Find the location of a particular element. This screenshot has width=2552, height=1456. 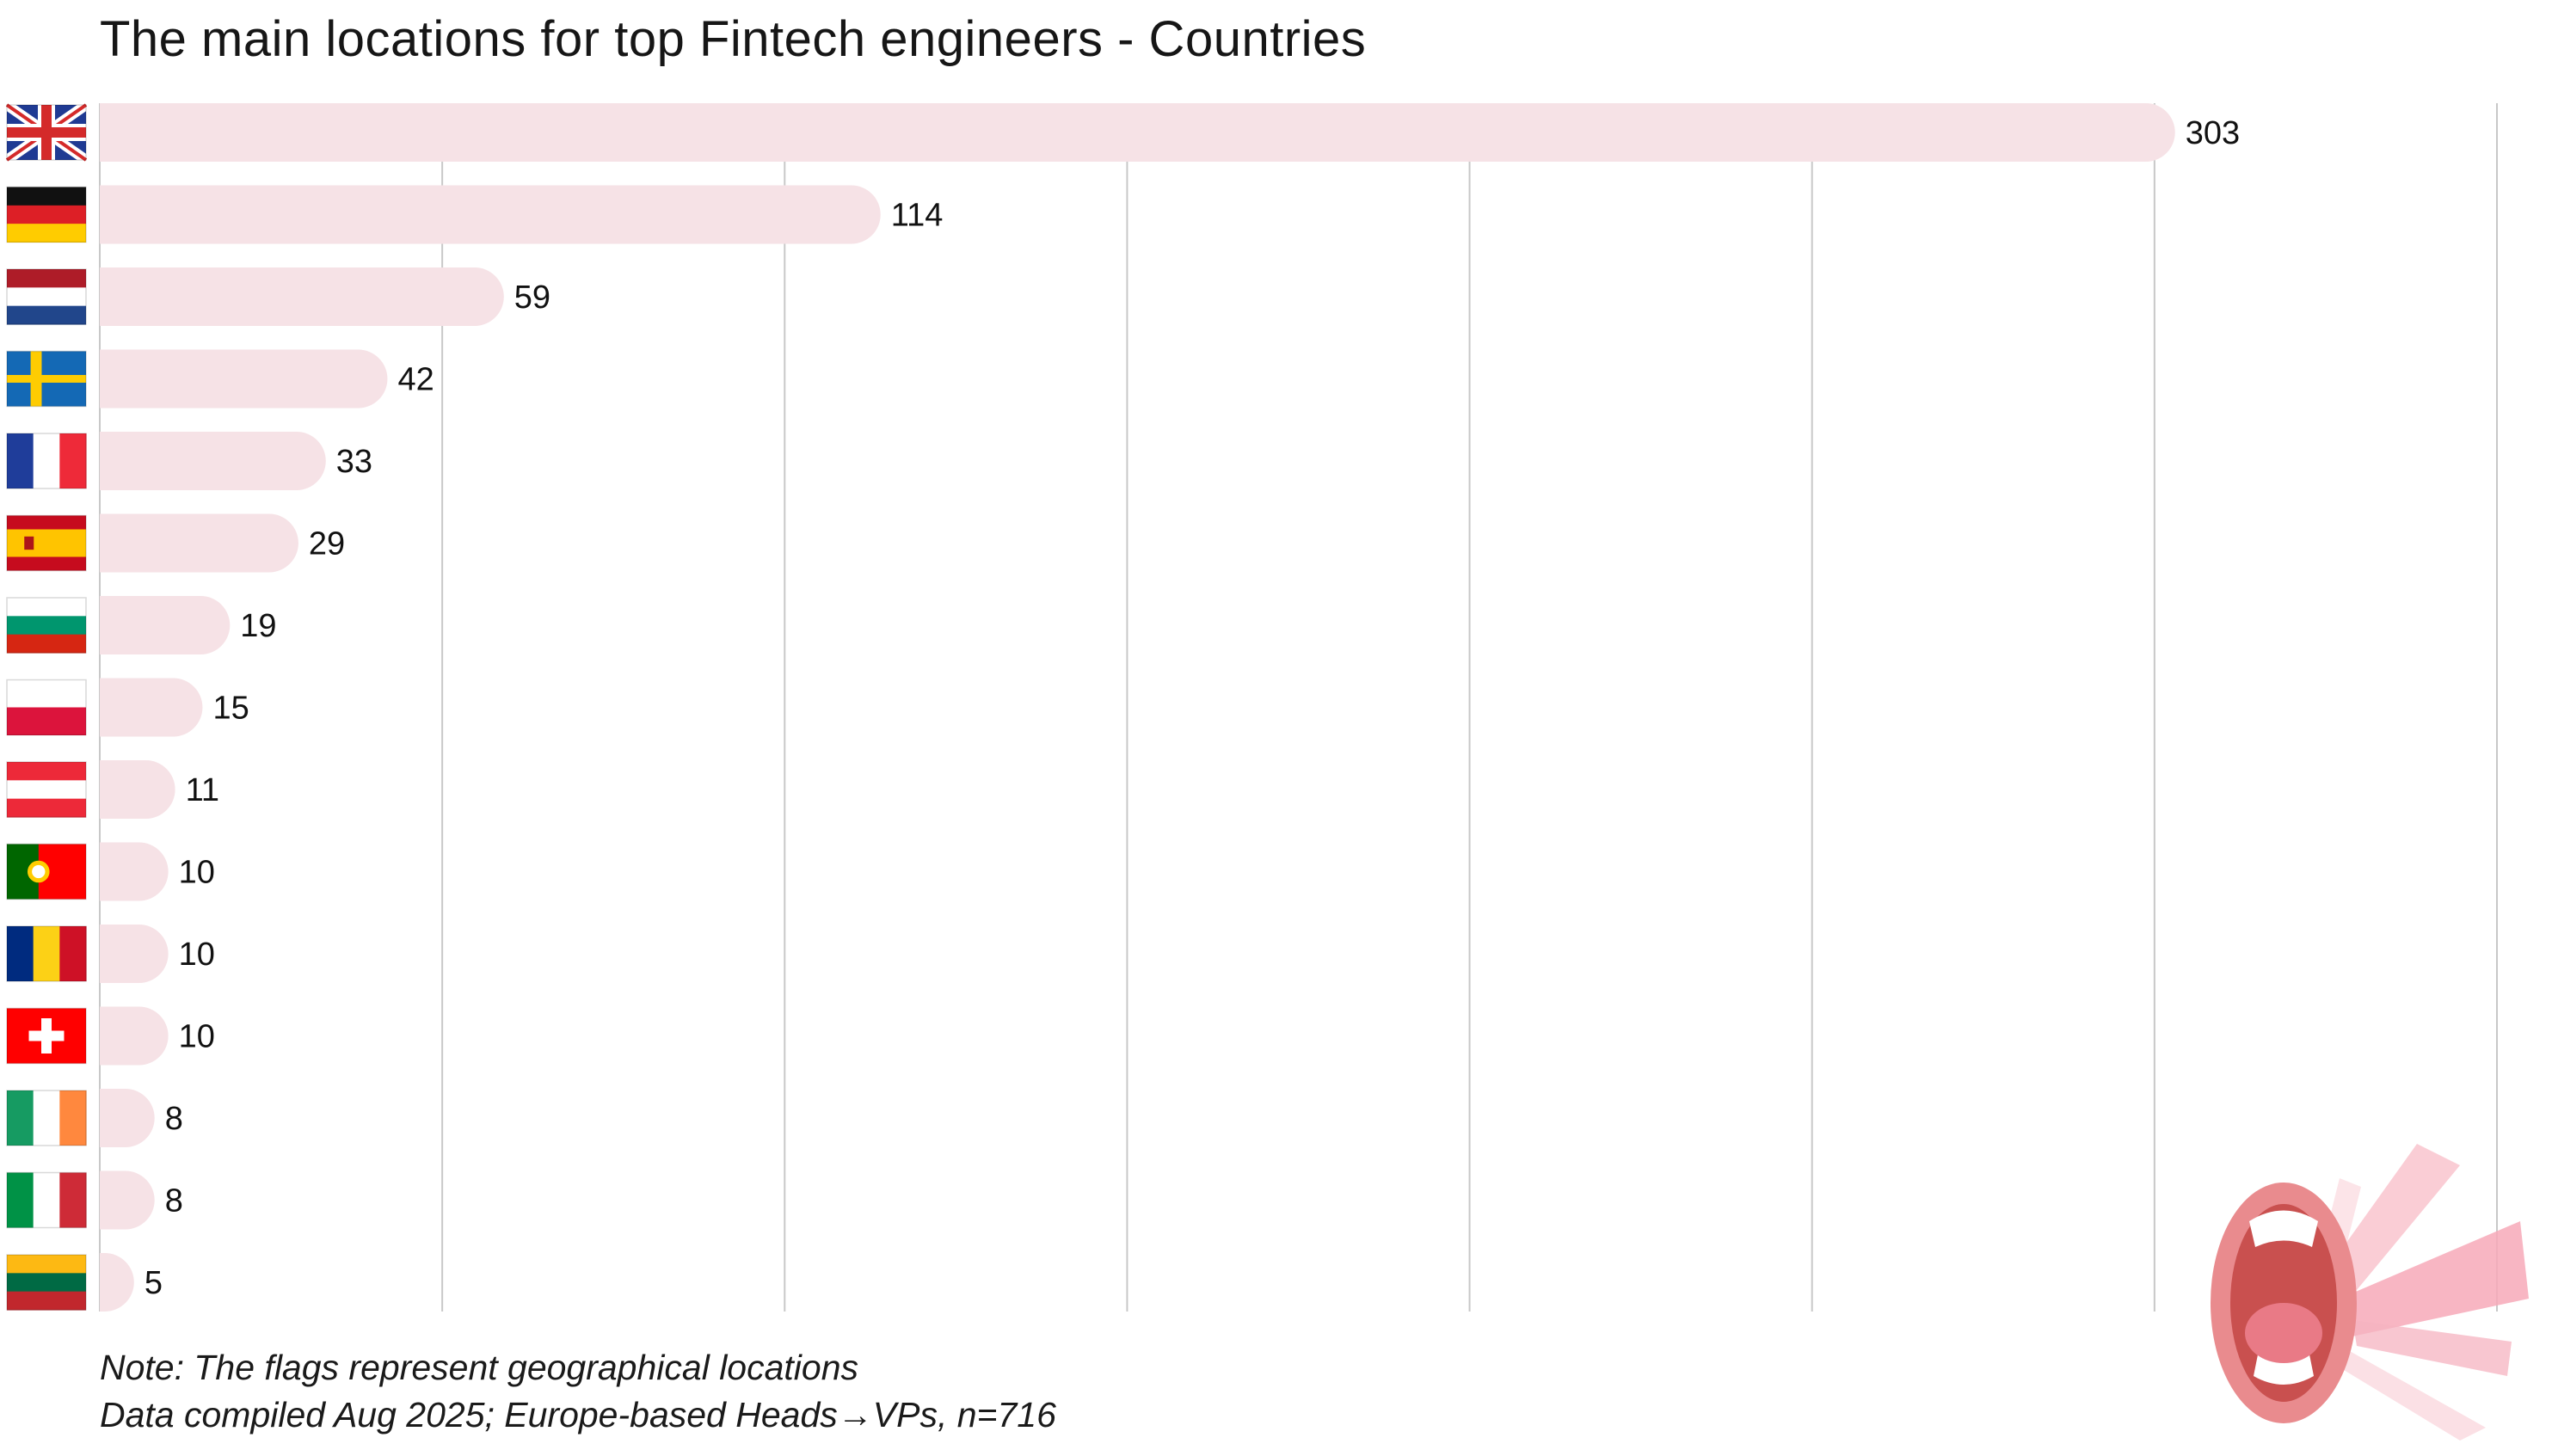

bar-de is located at coordinates (490, 215).